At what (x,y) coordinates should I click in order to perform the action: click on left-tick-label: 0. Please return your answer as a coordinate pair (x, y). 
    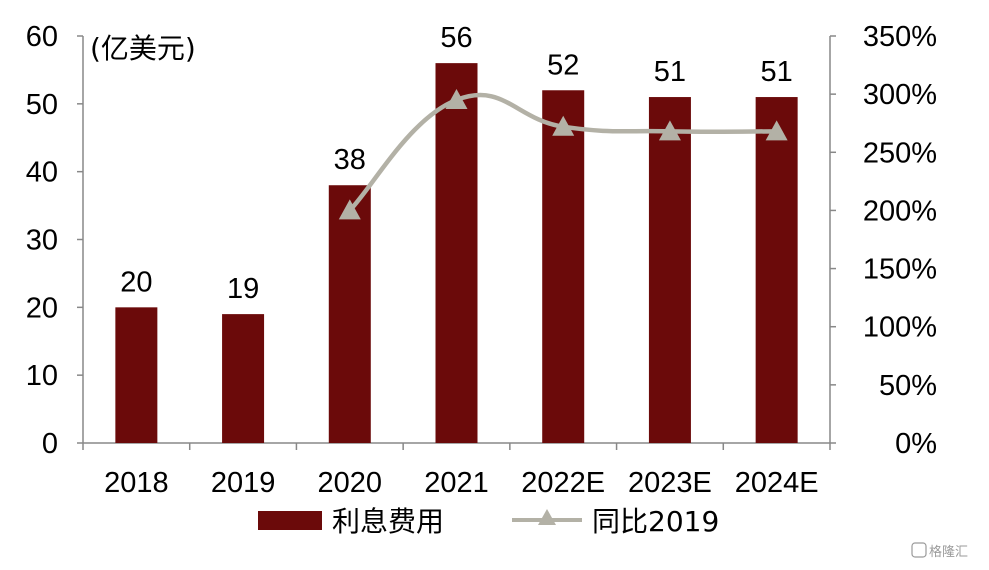
    Looking at the image, I should click on (50, 444).